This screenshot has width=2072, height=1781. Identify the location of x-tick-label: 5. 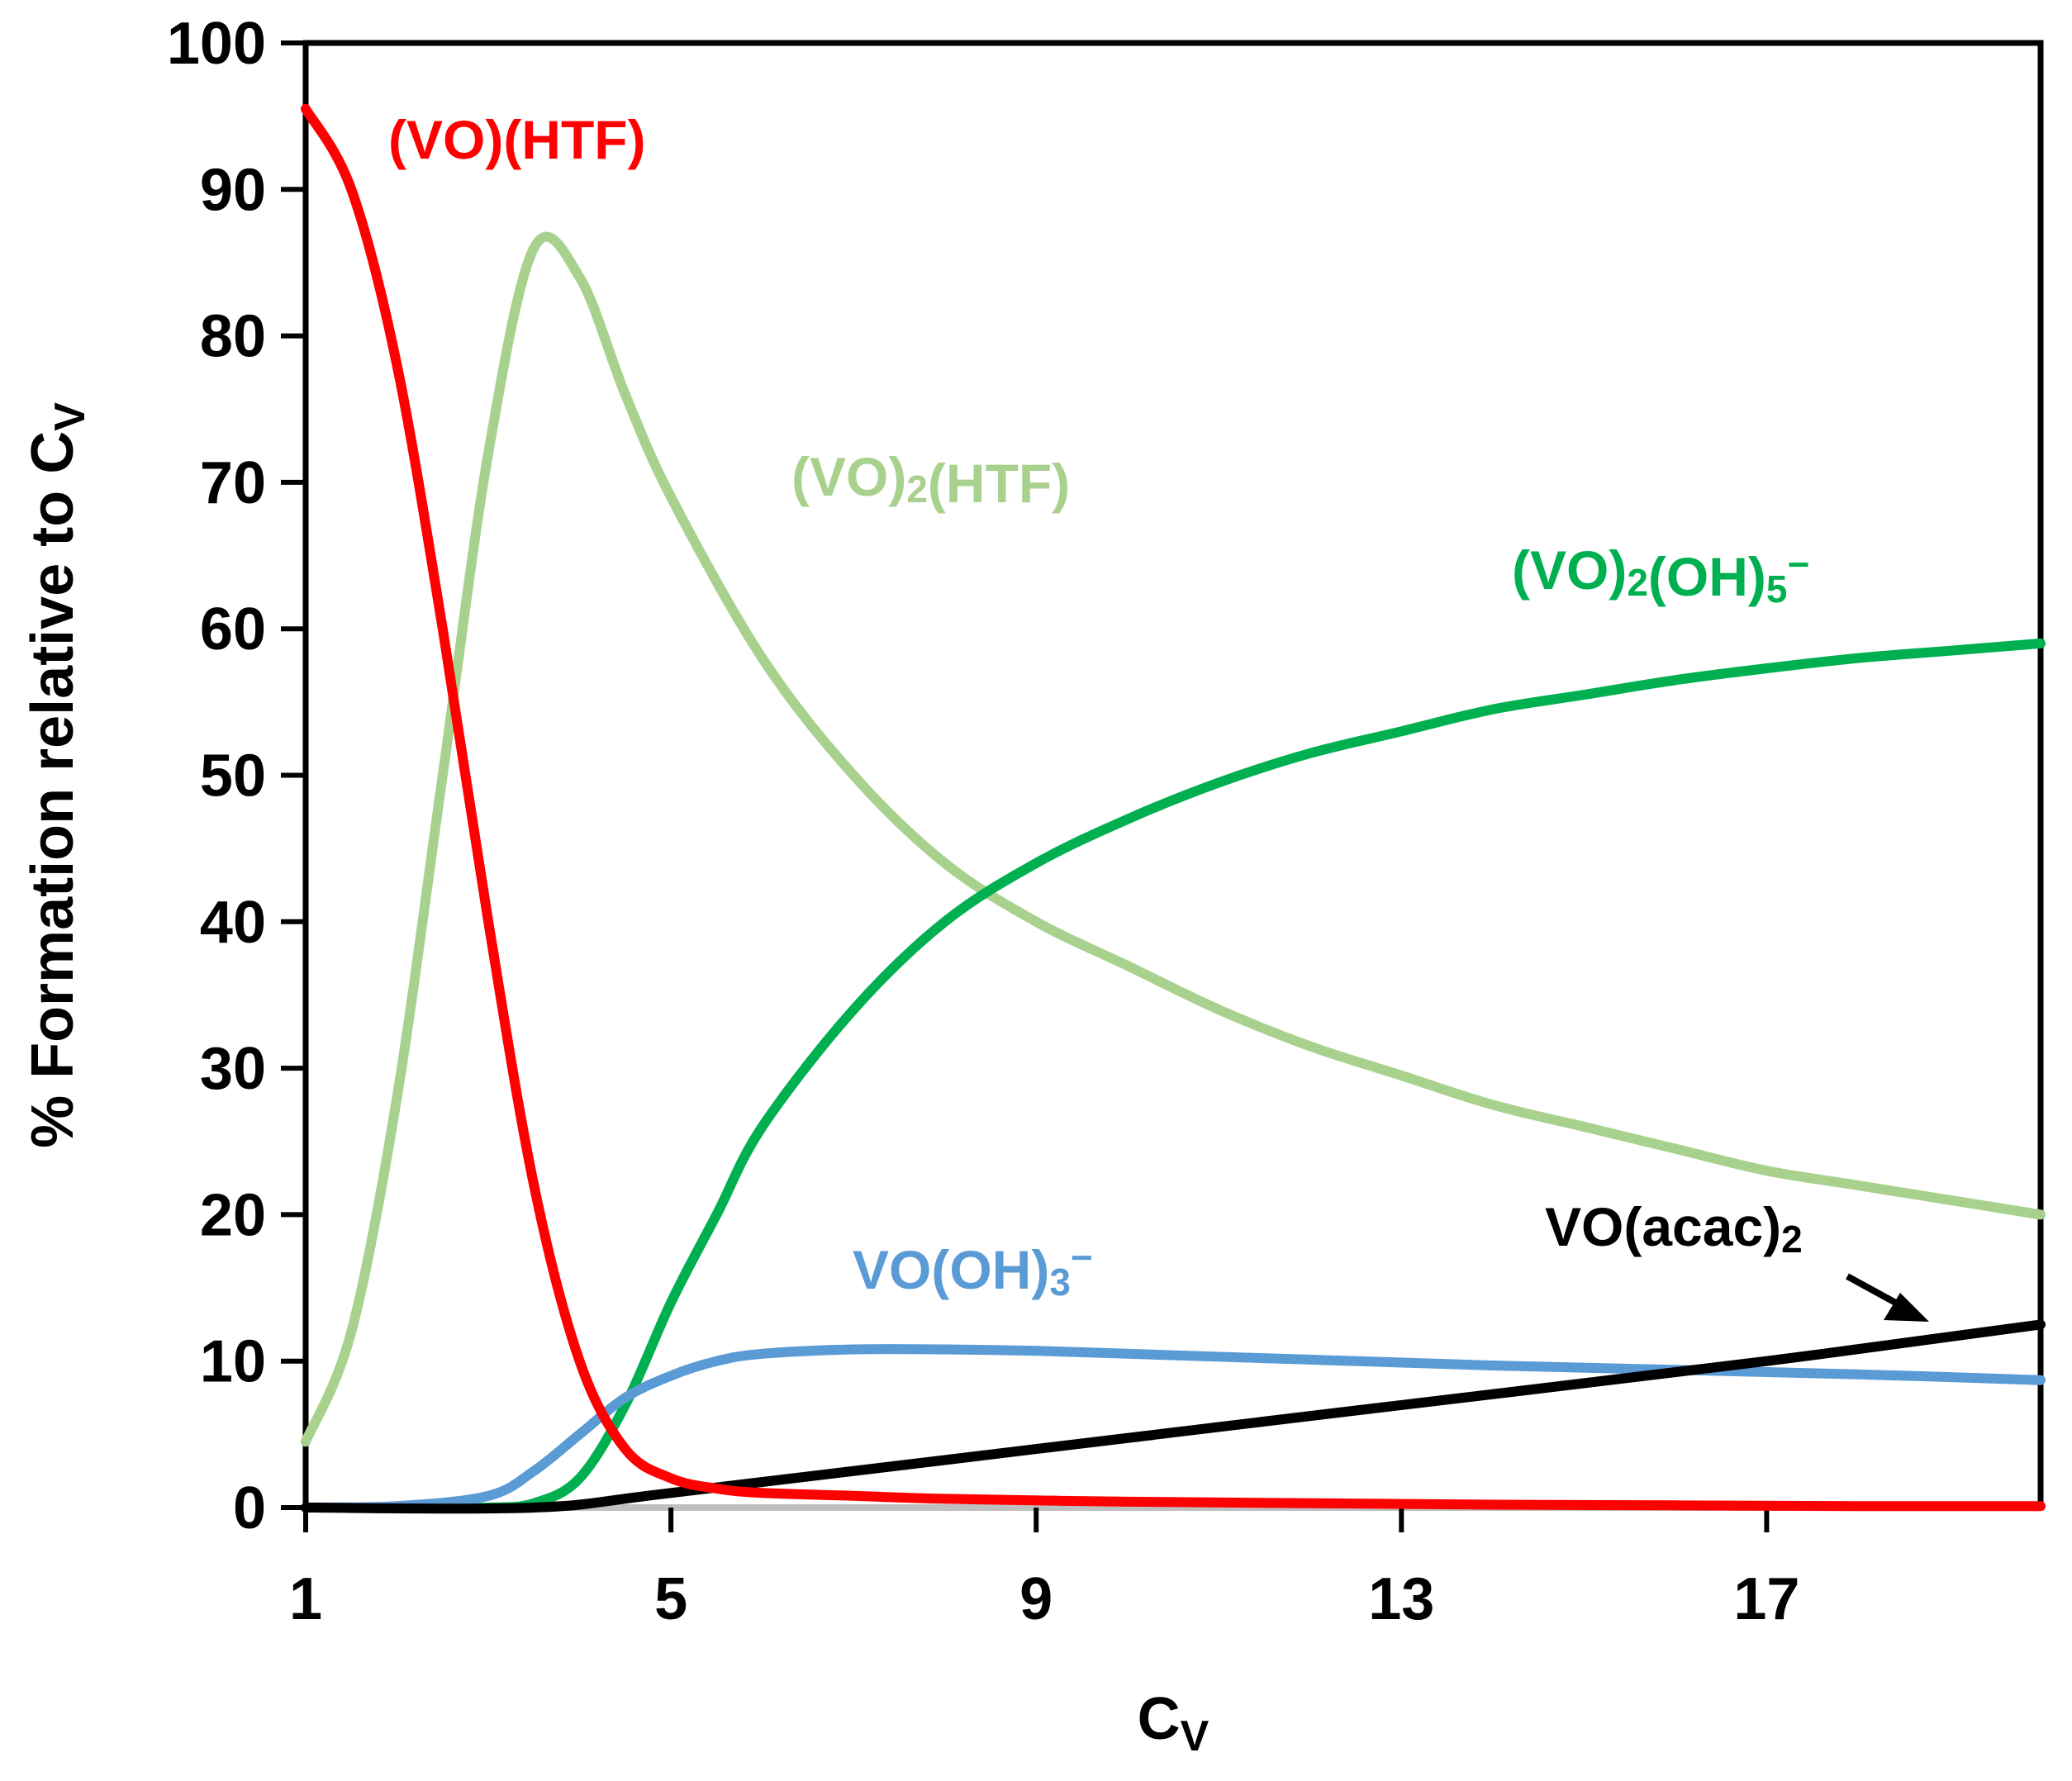
(670, 1599).